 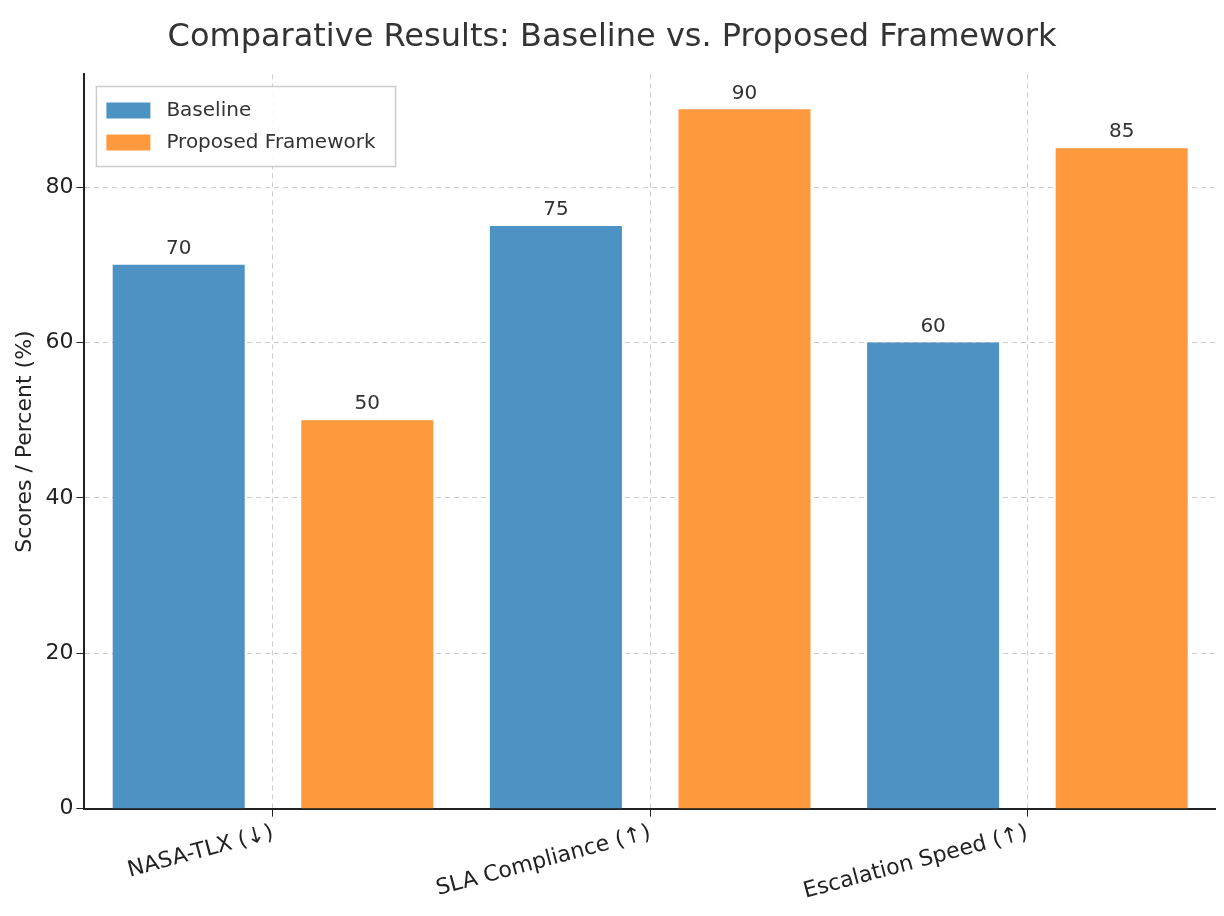 What do you see at coordinates (59, 185) in the screenshot?
I see `y-tick-label: 80` at bounding box center [59, 185].